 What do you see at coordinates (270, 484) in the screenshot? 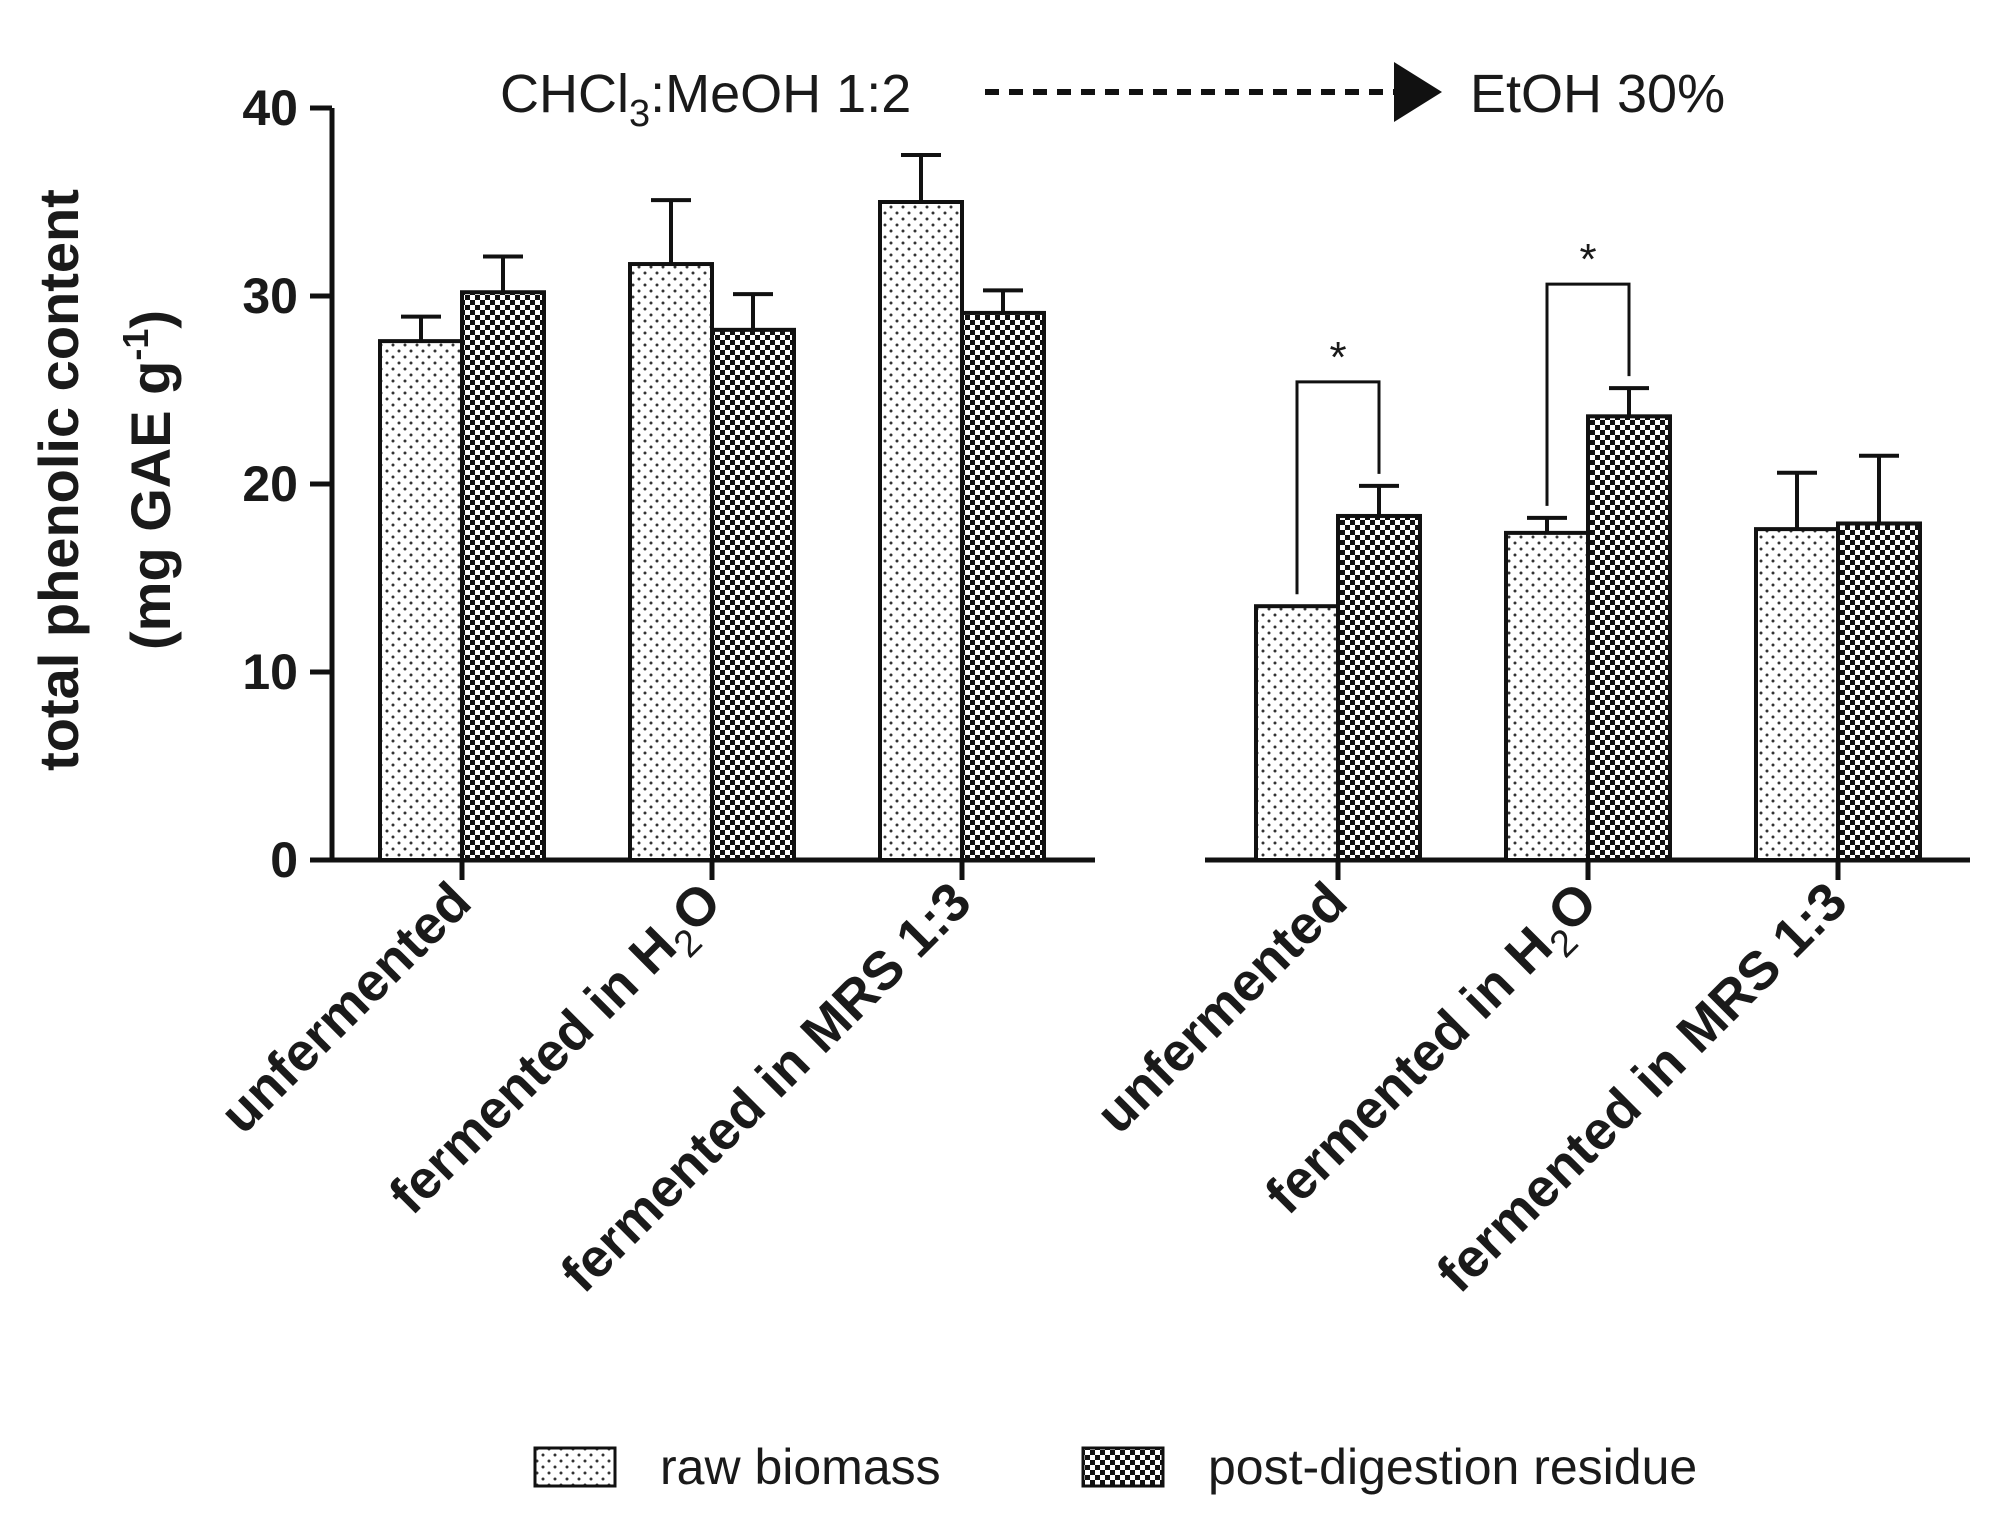
I see `y-tick-label: 20` at bounding box center [270, 484].